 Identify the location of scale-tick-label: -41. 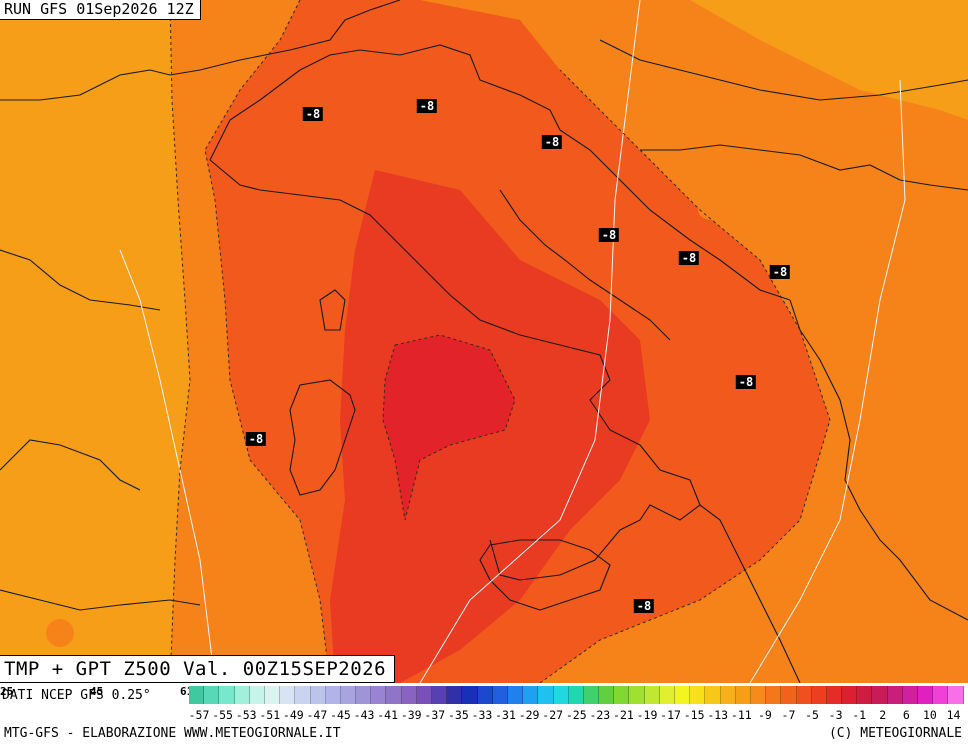
(388, 715).